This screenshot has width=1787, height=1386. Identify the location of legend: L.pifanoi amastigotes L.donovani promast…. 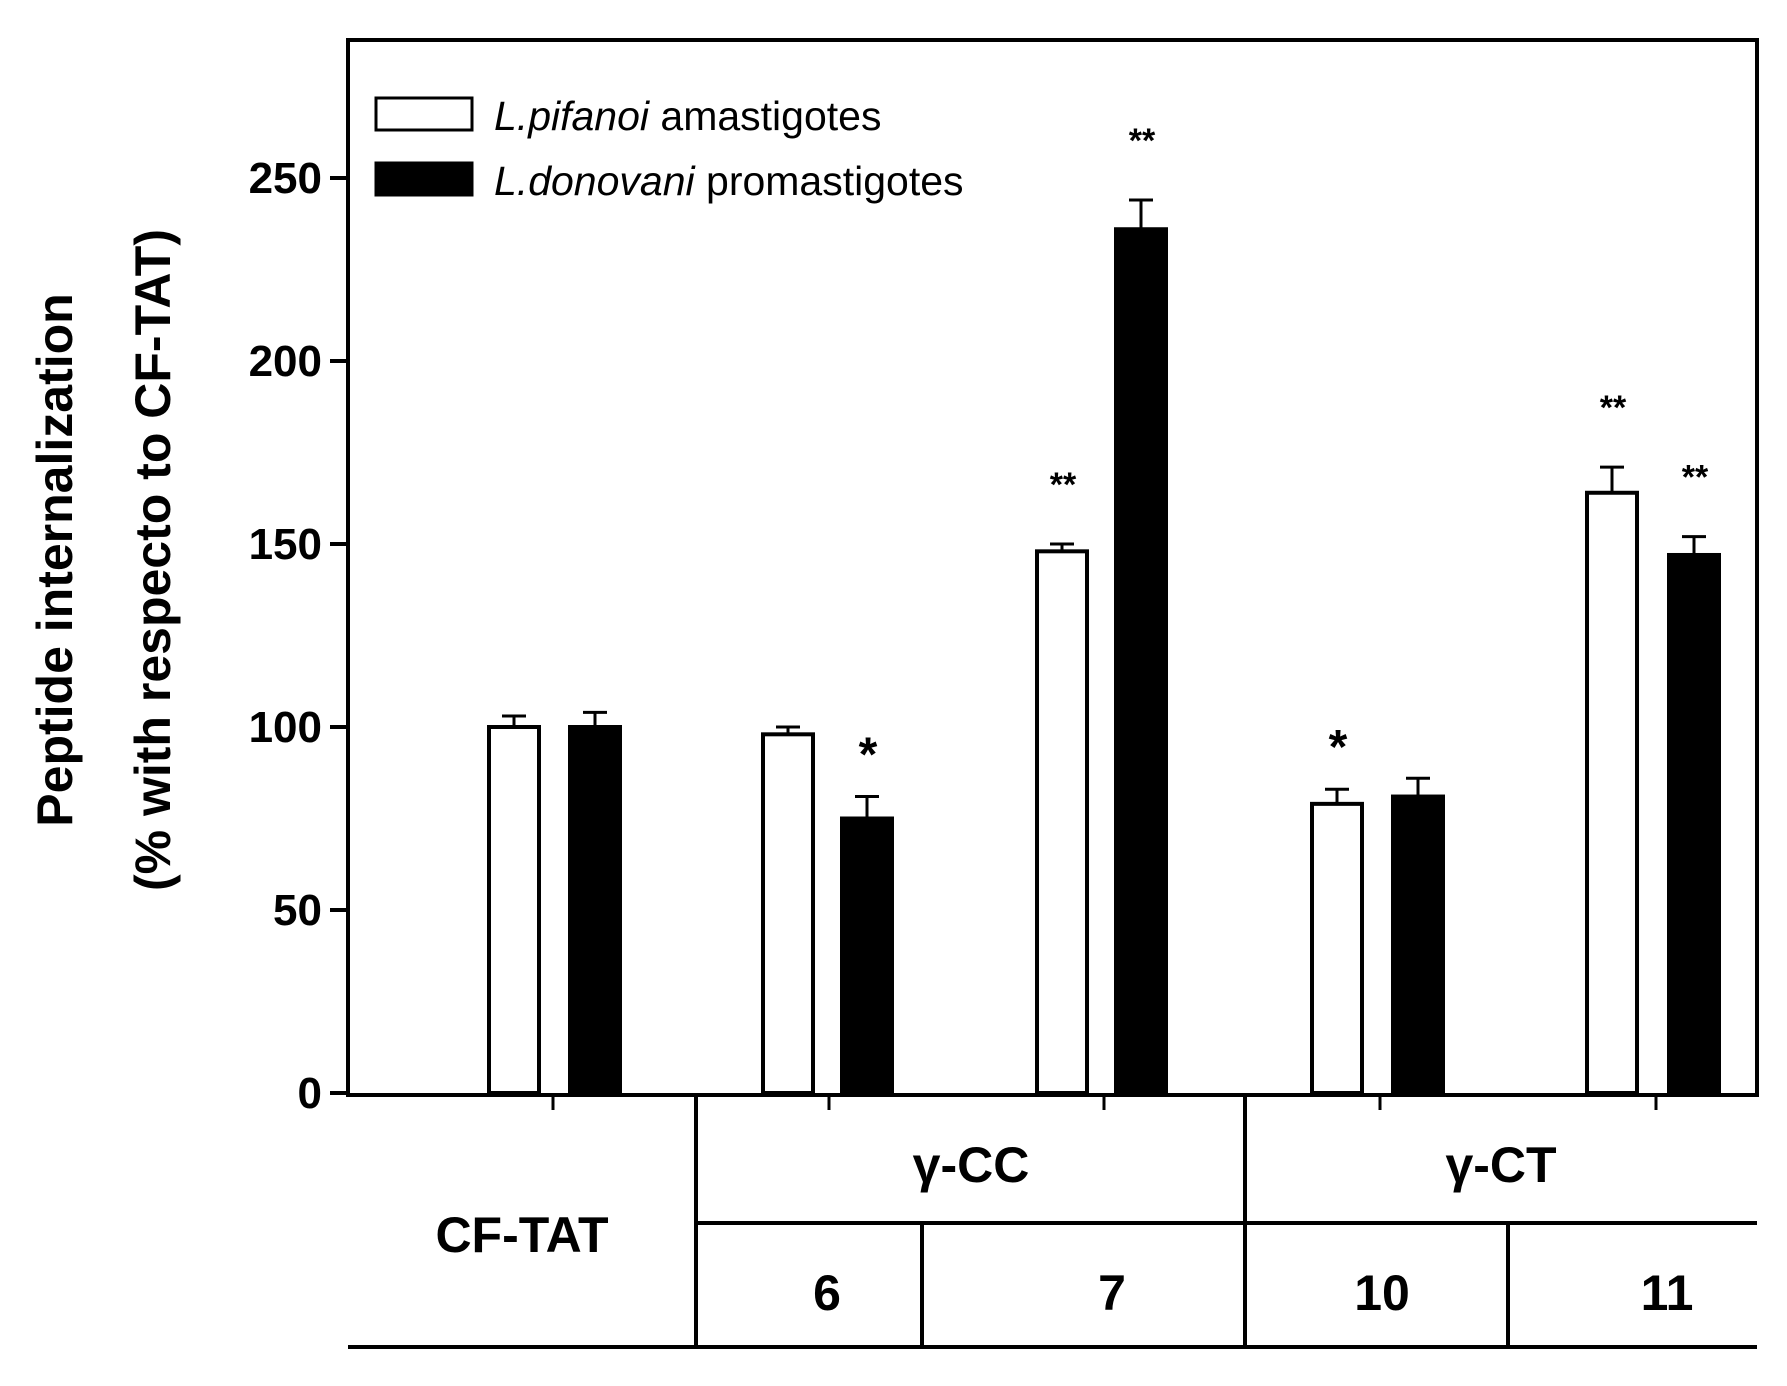
(669, 148).